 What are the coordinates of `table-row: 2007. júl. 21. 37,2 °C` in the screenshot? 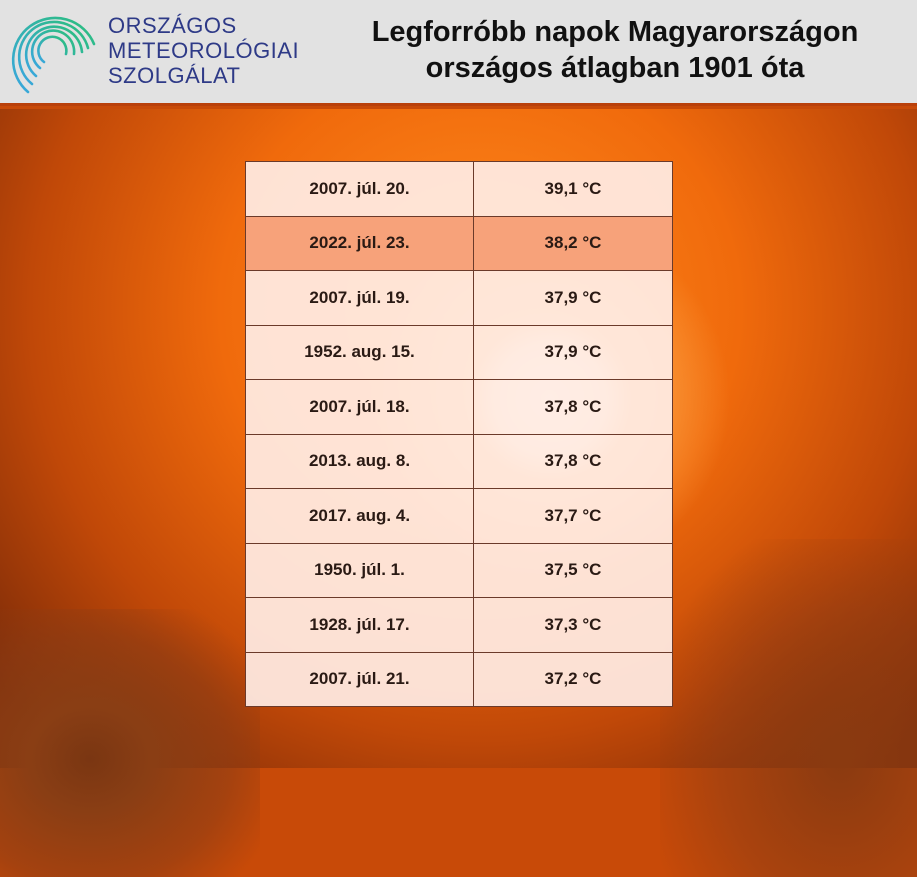 It's located at (459, 679).